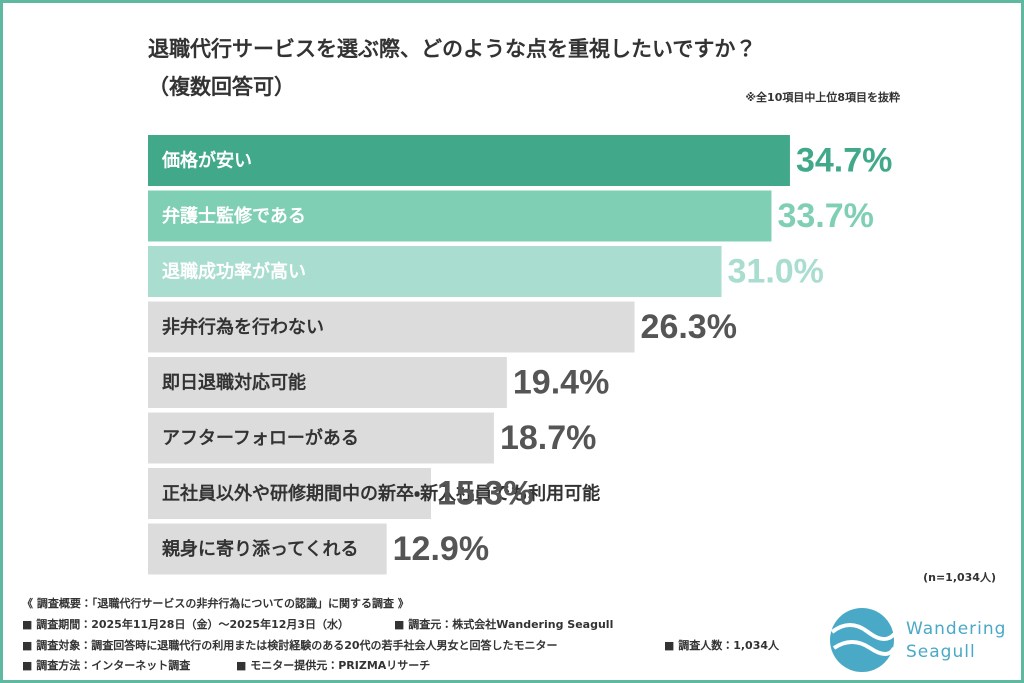 The height and width of the screenshot is (683, 1024). What do you see at coordinates (503, 624) in the screenshot?
I see `footer-line: ■ 調査元：株式会社Wandering Seagull` at bounding box center [503, 624].